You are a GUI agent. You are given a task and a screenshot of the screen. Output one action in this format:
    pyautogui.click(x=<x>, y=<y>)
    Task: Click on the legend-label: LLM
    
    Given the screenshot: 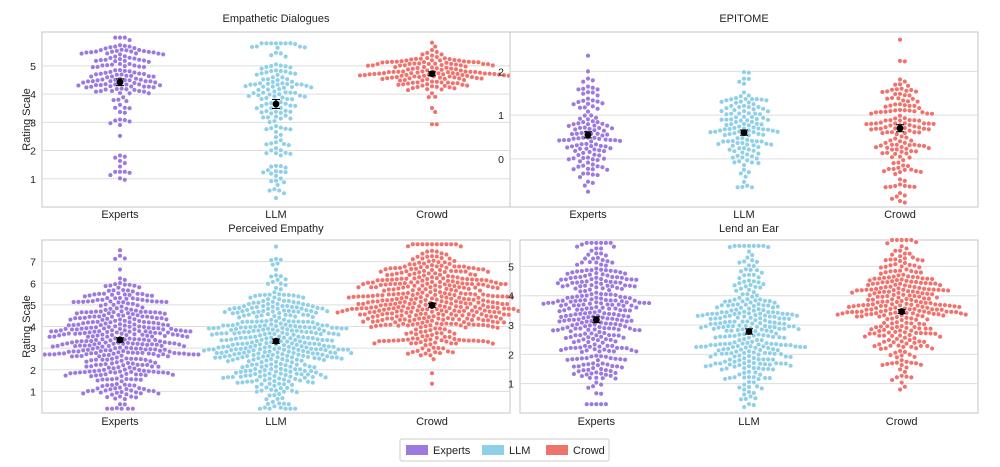 What is the action you would take?
    pyautogui.click(x=519, y=451)
    